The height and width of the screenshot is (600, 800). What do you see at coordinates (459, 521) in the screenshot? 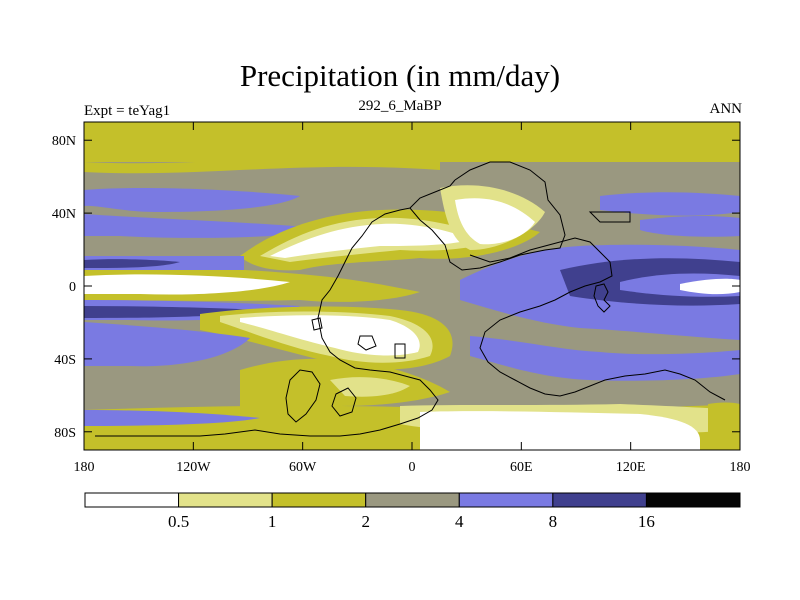
I see `colorbar-label: 4` at bounding box center [459, 521].